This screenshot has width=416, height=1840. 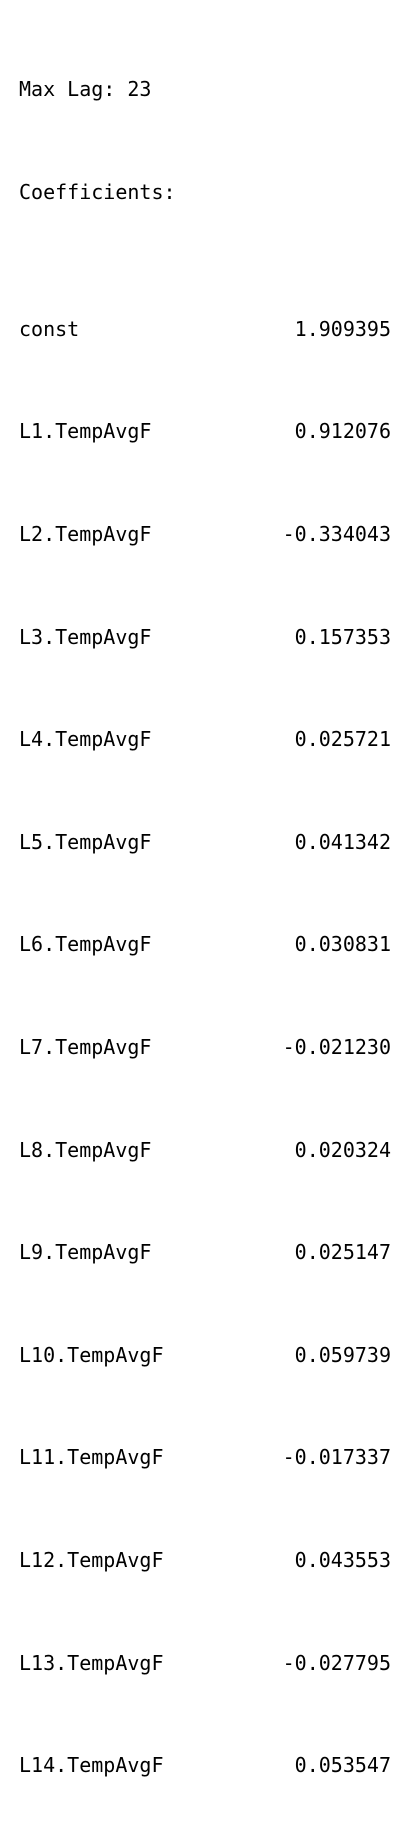 I want to click on coef-value: 1.909395, so click(x=342, y=328).